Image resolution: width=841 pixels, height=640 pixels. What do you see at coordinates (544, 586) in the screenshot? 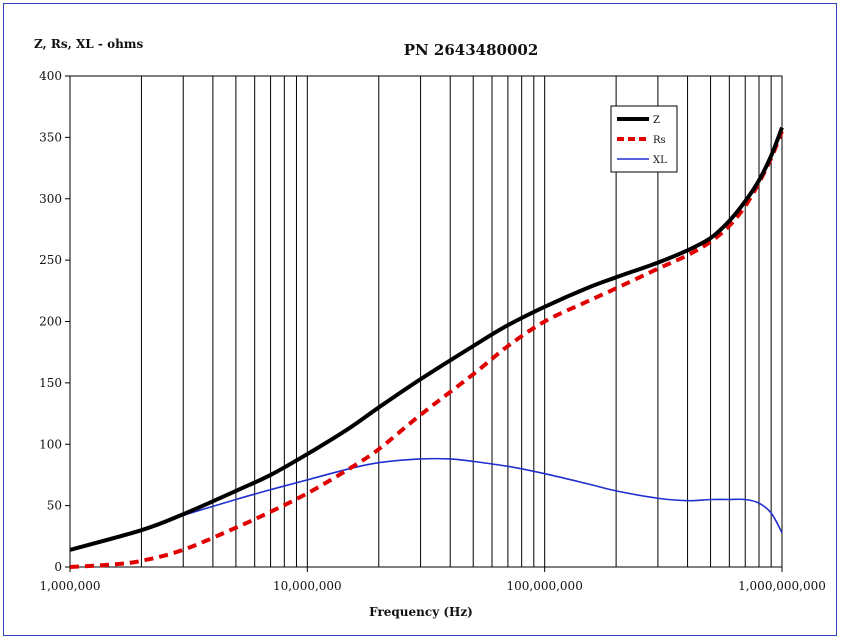
I see `x-tick-label: 100,000,000` at bounding box center [544, 586].